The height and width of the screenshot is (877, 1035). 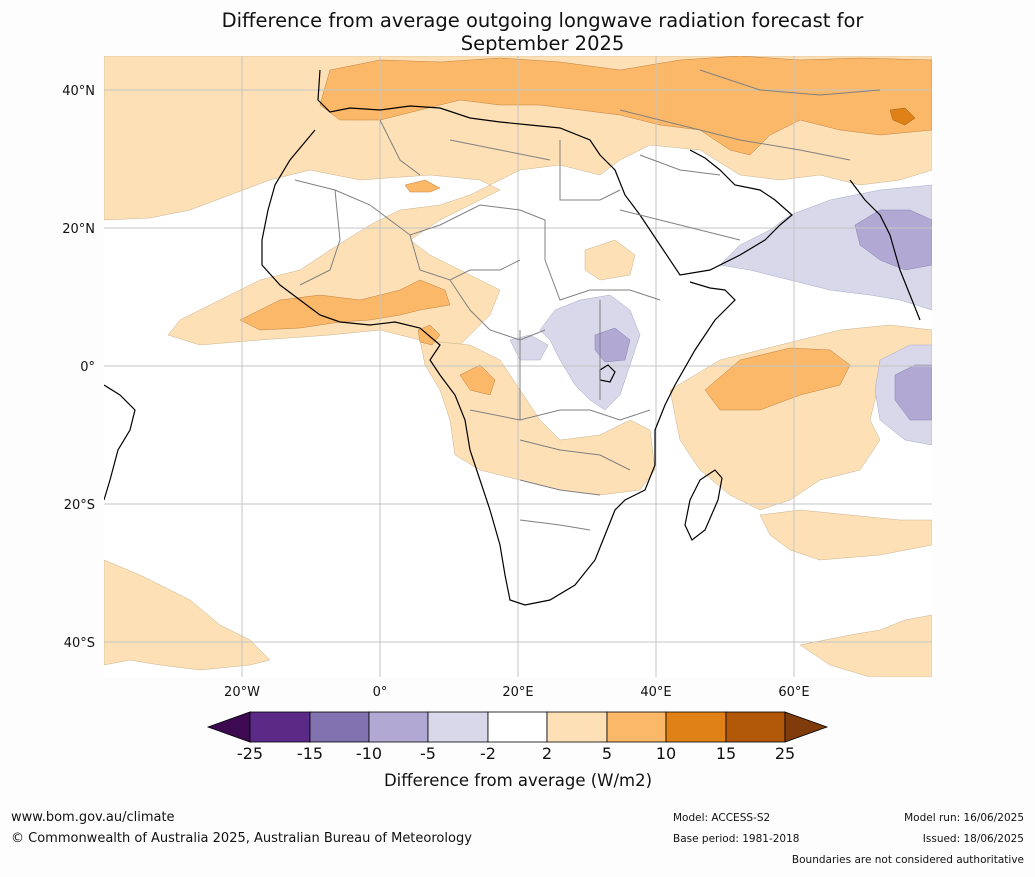 I want to click on colorbar-tick: 15, so click(x=726, y=753).